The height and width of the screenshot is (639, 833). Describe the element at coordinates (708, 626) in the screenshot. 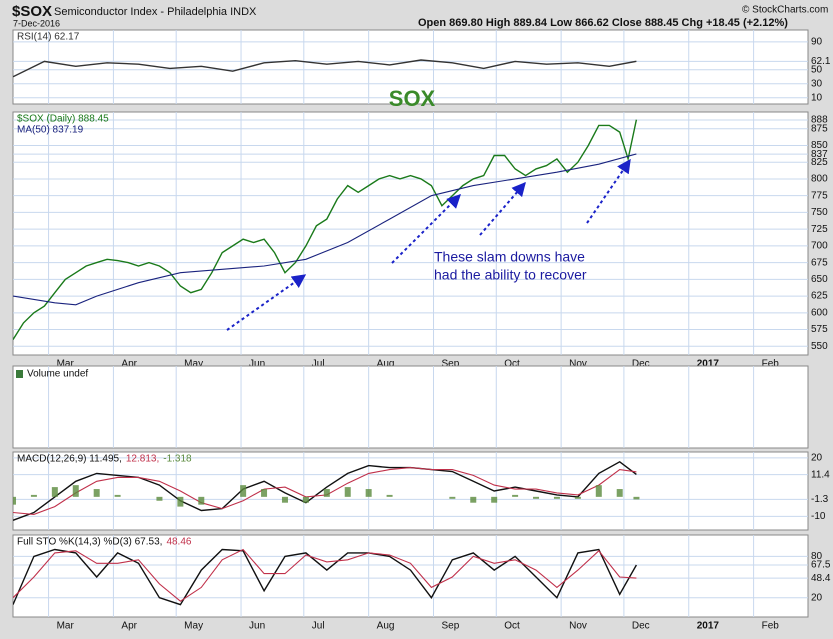

I see `x-tick-label: 2017` at that location.